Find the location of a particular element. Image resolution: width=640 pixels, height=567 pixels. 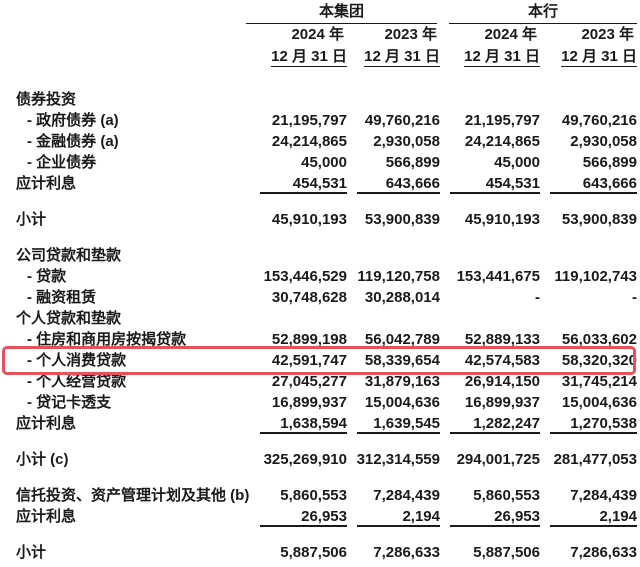

value-text: 49,760,216 is located at coordinates (402, 120).